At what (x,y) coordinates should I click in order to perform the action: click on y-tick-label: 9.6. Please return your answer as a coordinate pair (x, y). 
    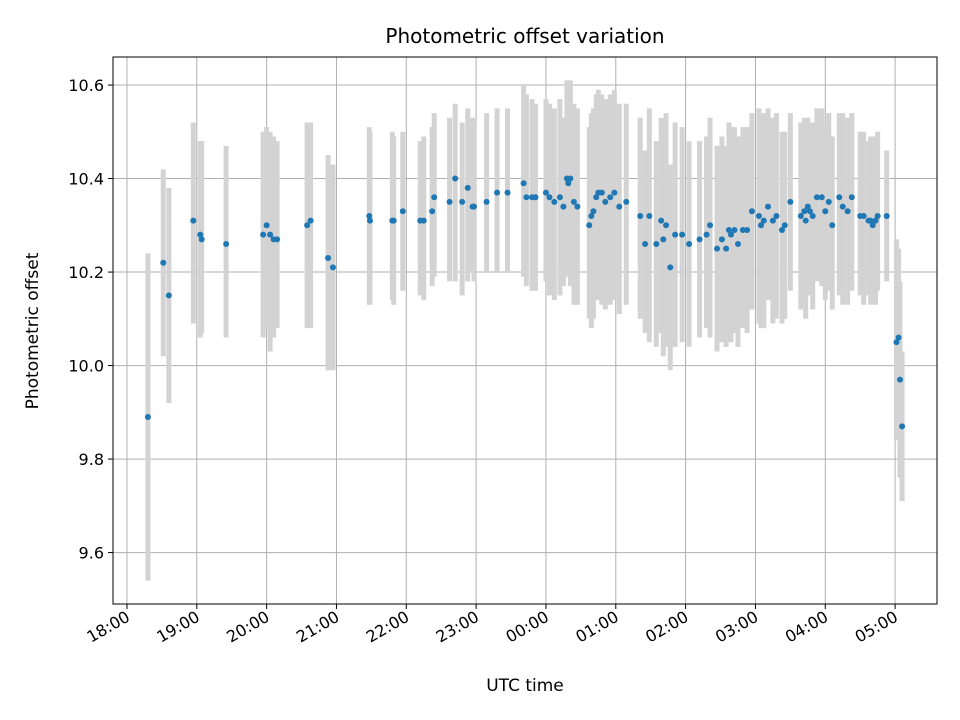
    Looking at the image, I should click on (91, 553).